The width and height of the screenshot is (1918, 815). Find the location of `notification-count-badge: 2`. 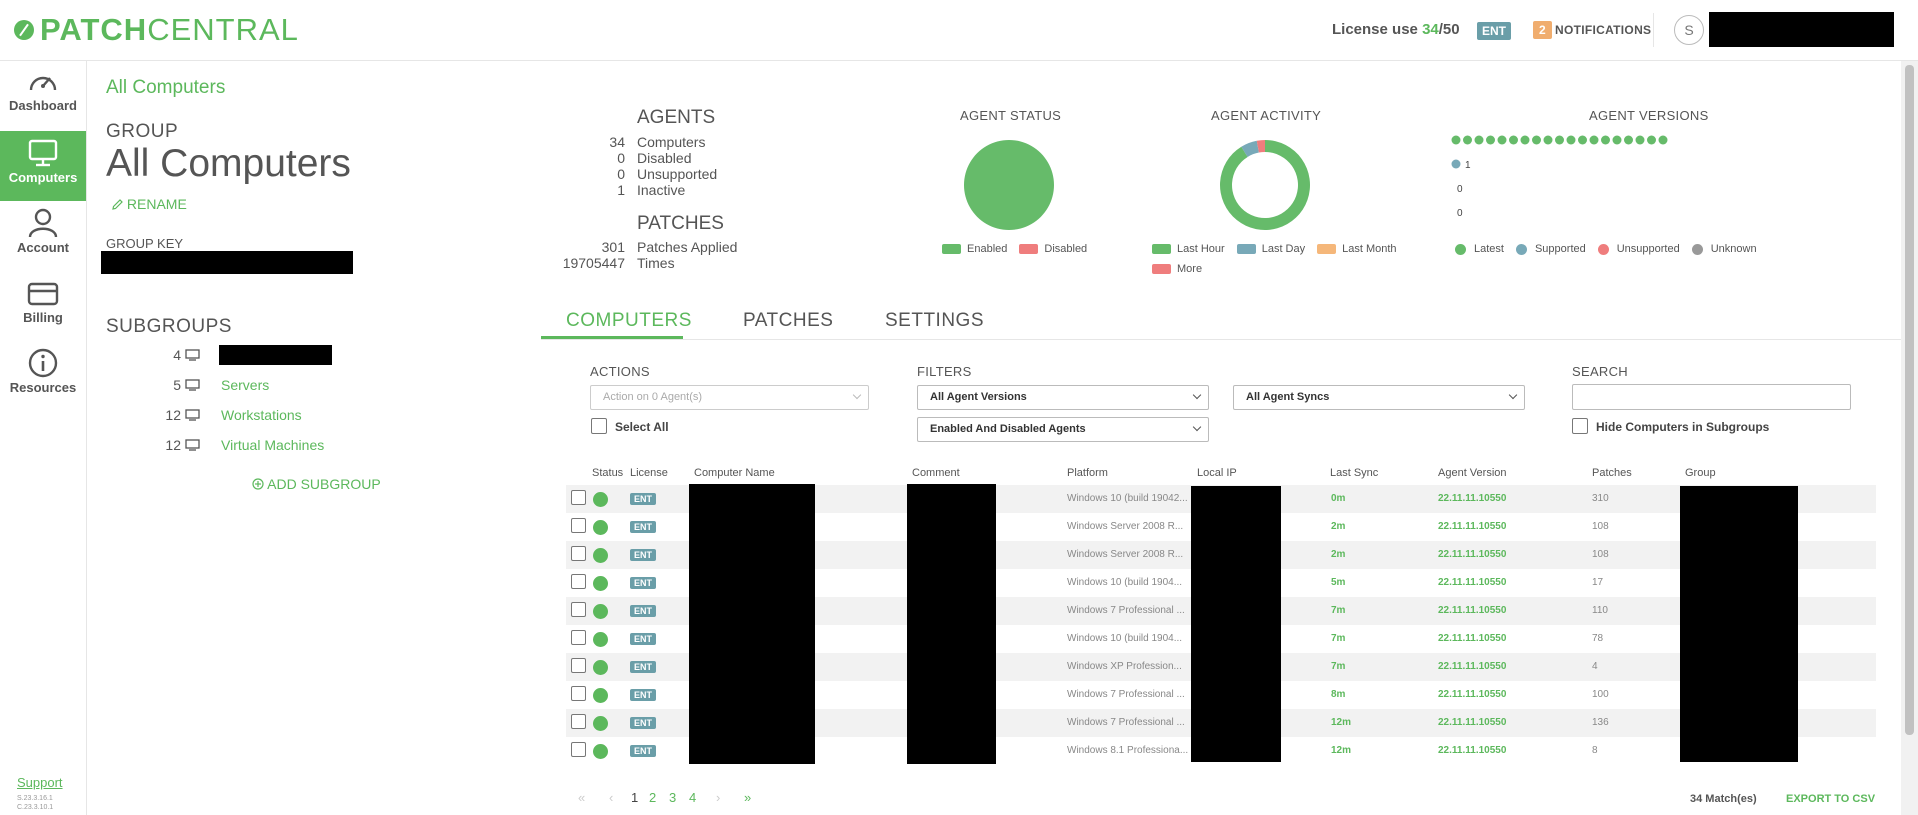

notification-count-badge: 2 is located at coordinates (1542, 30).